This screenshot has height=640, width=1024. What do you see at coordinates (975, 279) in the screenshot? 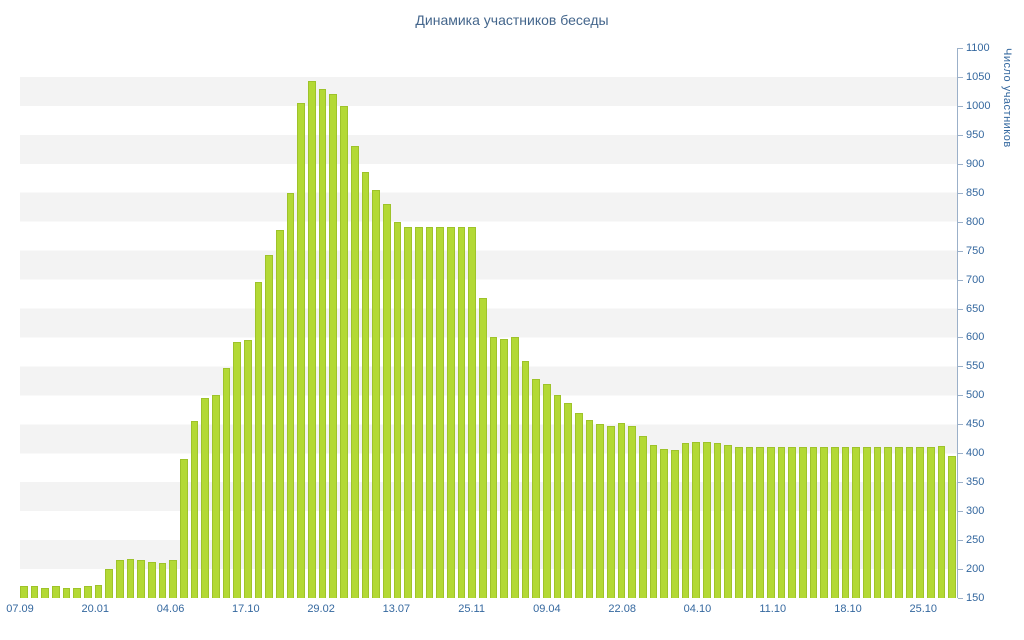
I see `y-tick-label: 700` at bounding box center [975, 279].